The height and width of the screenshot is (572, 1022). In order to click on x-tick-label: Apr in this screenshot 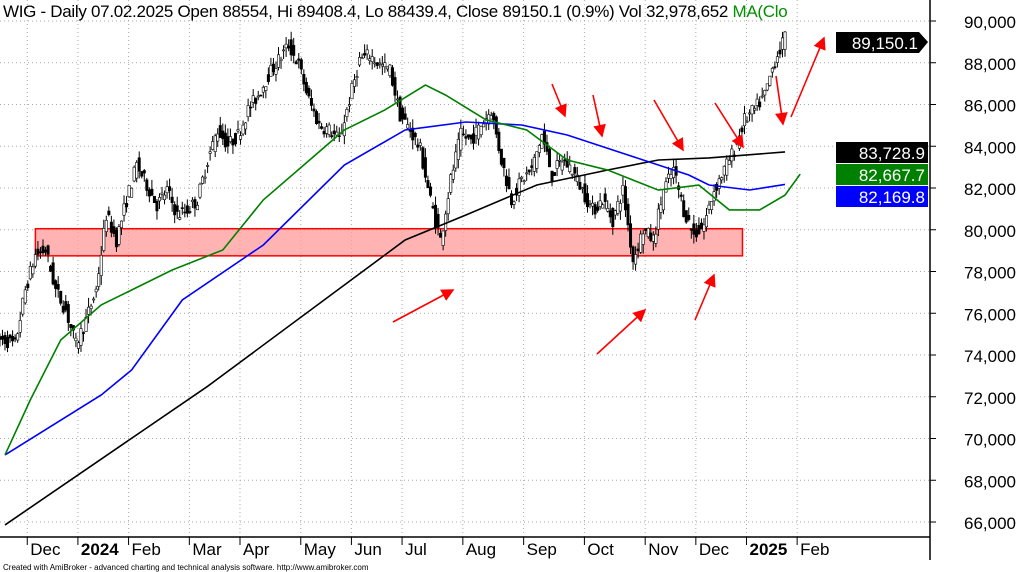, I will do `click(256, 549)`.